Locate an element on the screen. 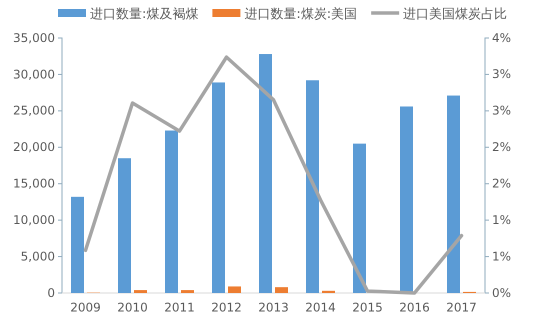 Image resolution: width=550 pixels, height=330 pixels. x-tick-label: 2015 is located at coordinates (367, 307).